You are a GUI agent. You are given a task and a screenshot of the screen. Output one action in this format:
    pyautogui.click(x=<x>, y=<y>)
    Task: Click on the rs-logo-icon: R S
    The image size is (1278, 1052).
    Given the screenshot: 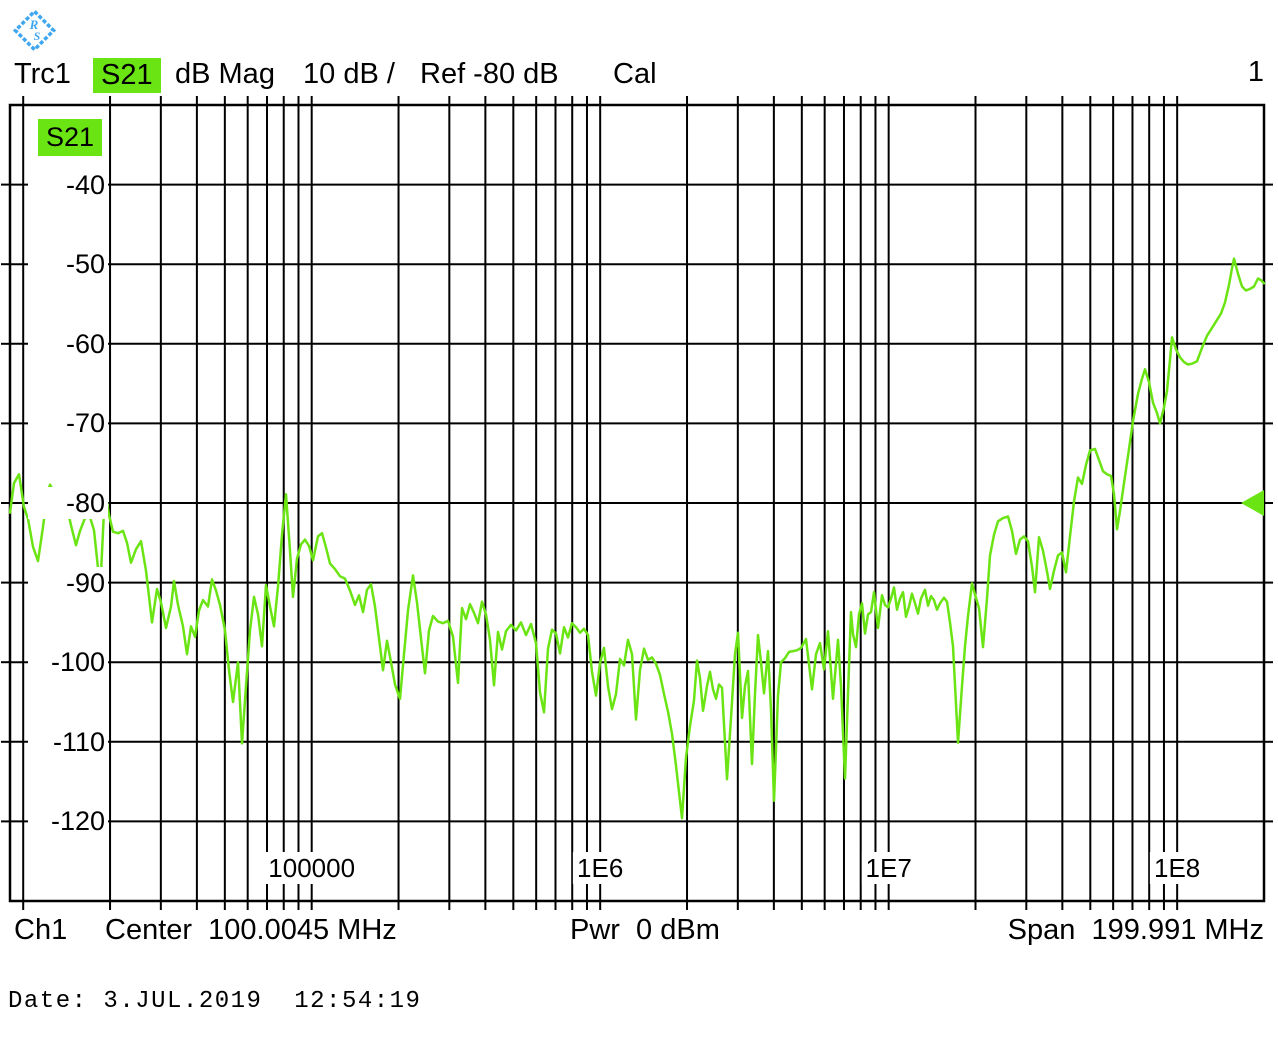 What is the action you would take?
    pyautogui.click(x=34, y=30)
    